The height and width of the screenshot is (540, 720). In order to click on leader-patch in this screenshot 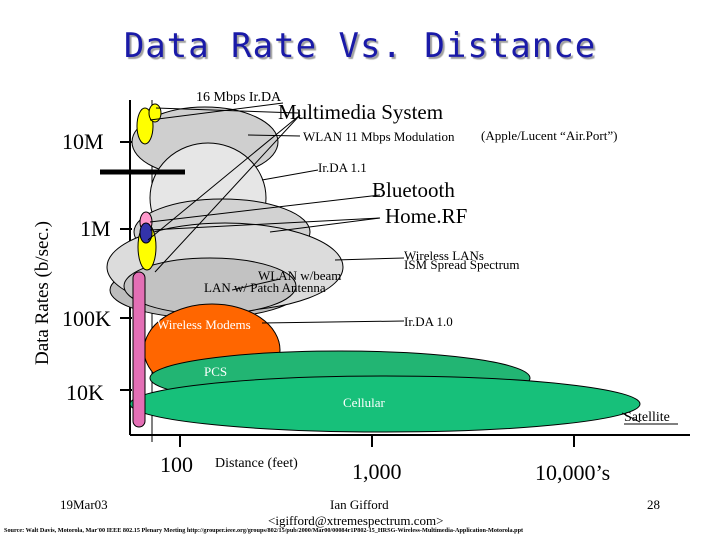, I will do `click(256, 284)`.